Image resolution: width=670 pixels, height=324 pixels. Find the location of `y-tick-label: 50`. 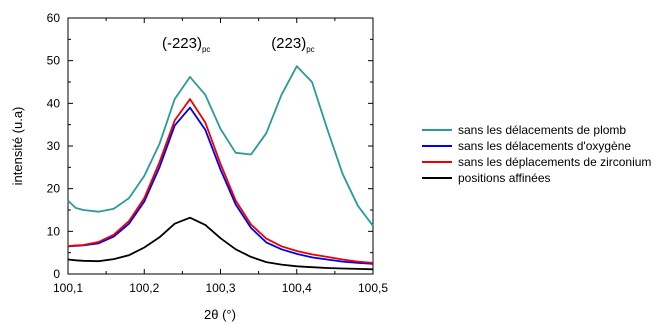

y-tick-label: 50 is located at coordinates (54, 61).